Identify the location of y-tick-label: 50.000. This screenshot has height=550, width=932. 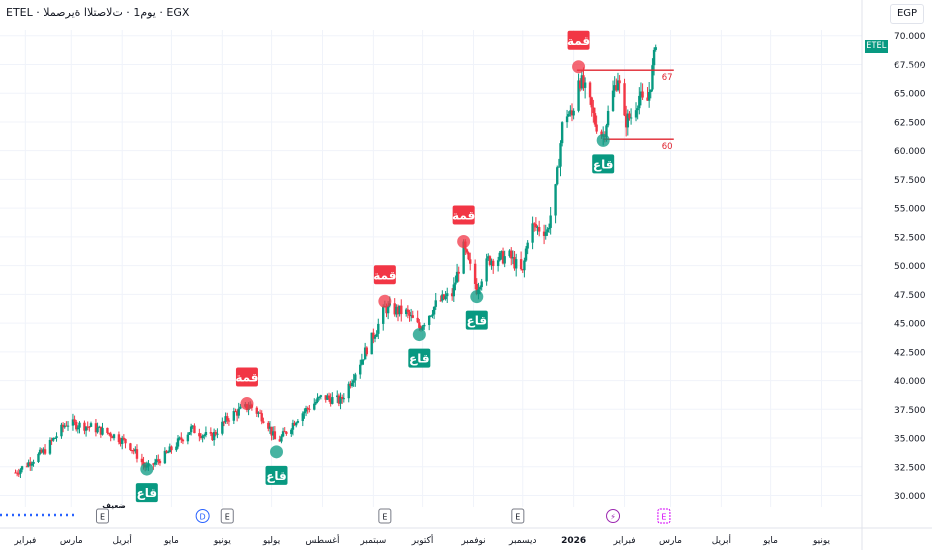
(910, 267).